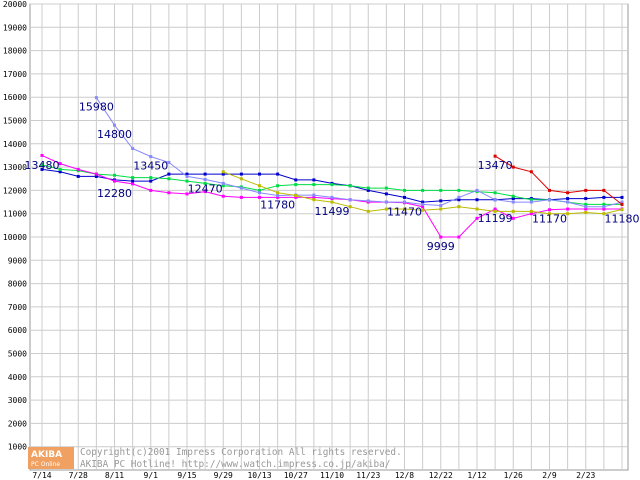 Image resolution: width=640 pixels, height=480 pixels. What do you see at coordinates (404, 475) in the screenshot?
I see `x-tick-label: 12/8` at bounding box center [404, 475].